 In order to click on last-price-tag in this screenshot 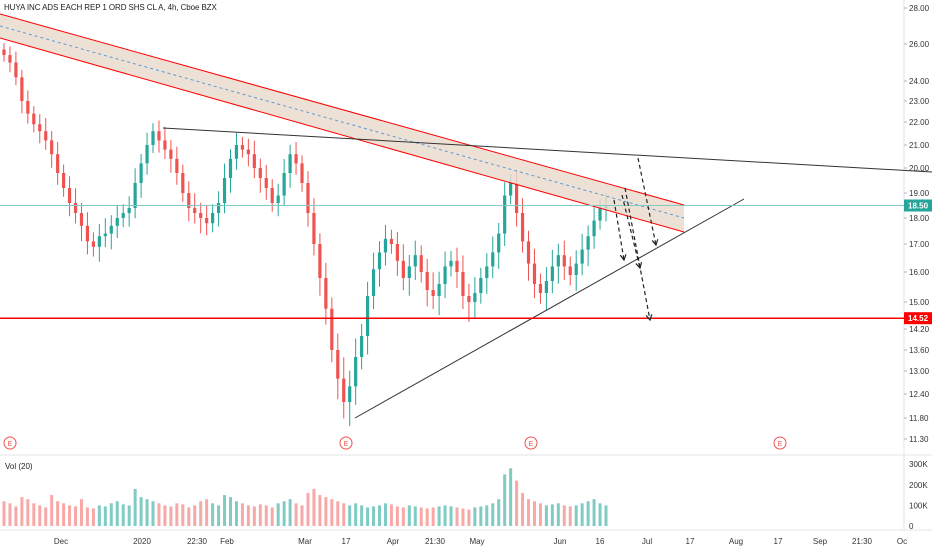, I will do `click(918, 205)`.